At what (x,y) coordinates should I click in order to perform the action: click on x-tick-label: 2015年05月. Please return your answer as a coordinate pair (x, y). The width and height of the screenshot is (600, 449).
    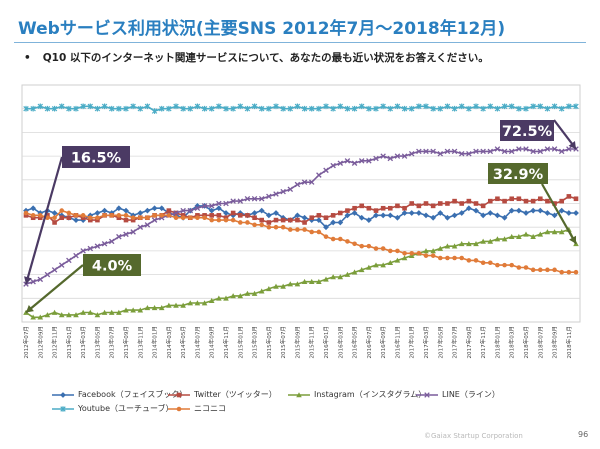
    Looking at the image, I should click on (269, 342).